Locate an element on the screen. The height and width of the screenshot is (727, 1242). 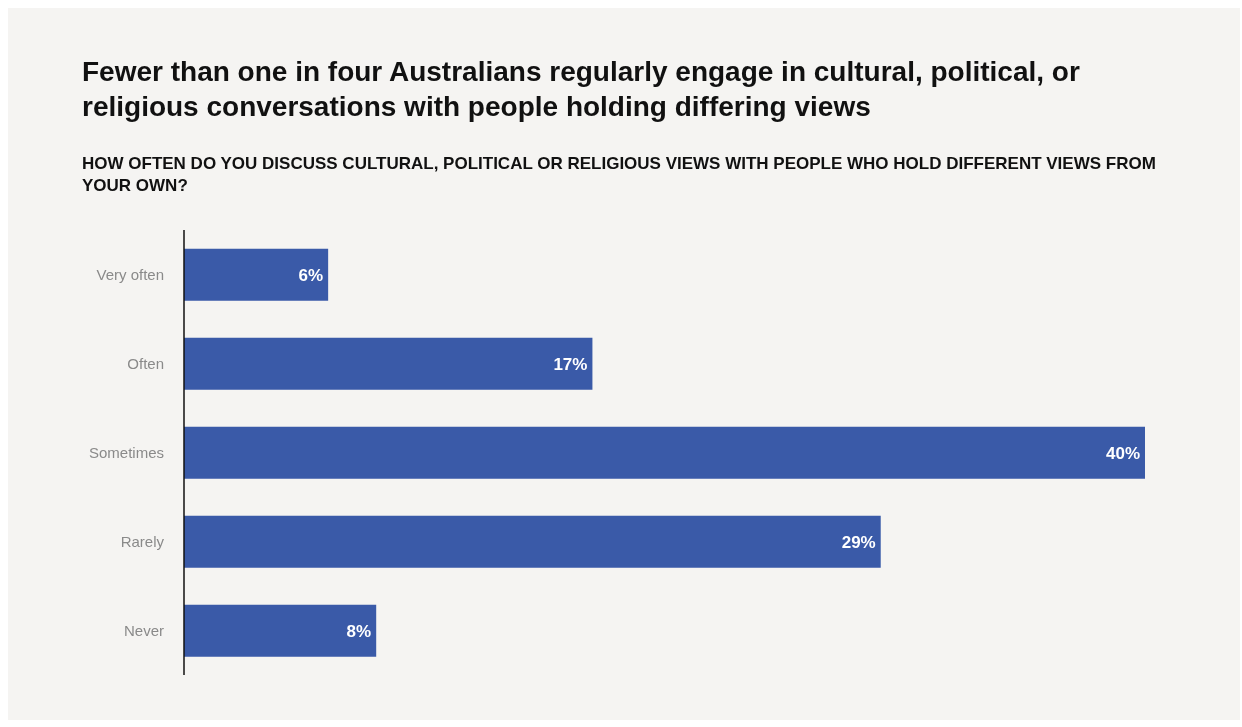
data-label: 29% is located at coordinates (858, 542).